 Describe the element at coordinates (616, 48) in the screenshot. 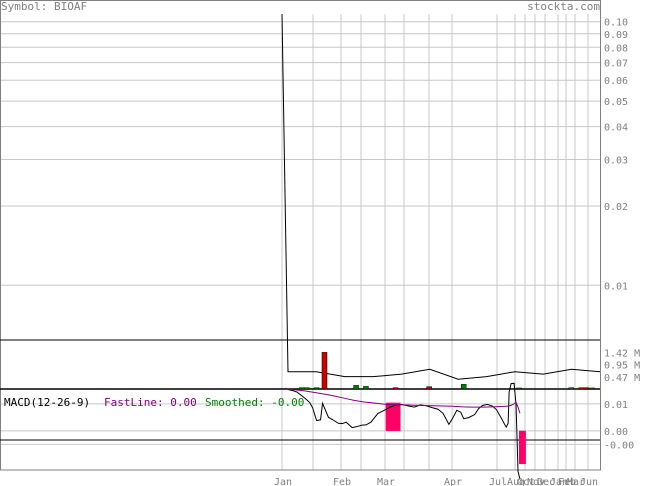

I see `price-tick-label: 0.08` at that location.